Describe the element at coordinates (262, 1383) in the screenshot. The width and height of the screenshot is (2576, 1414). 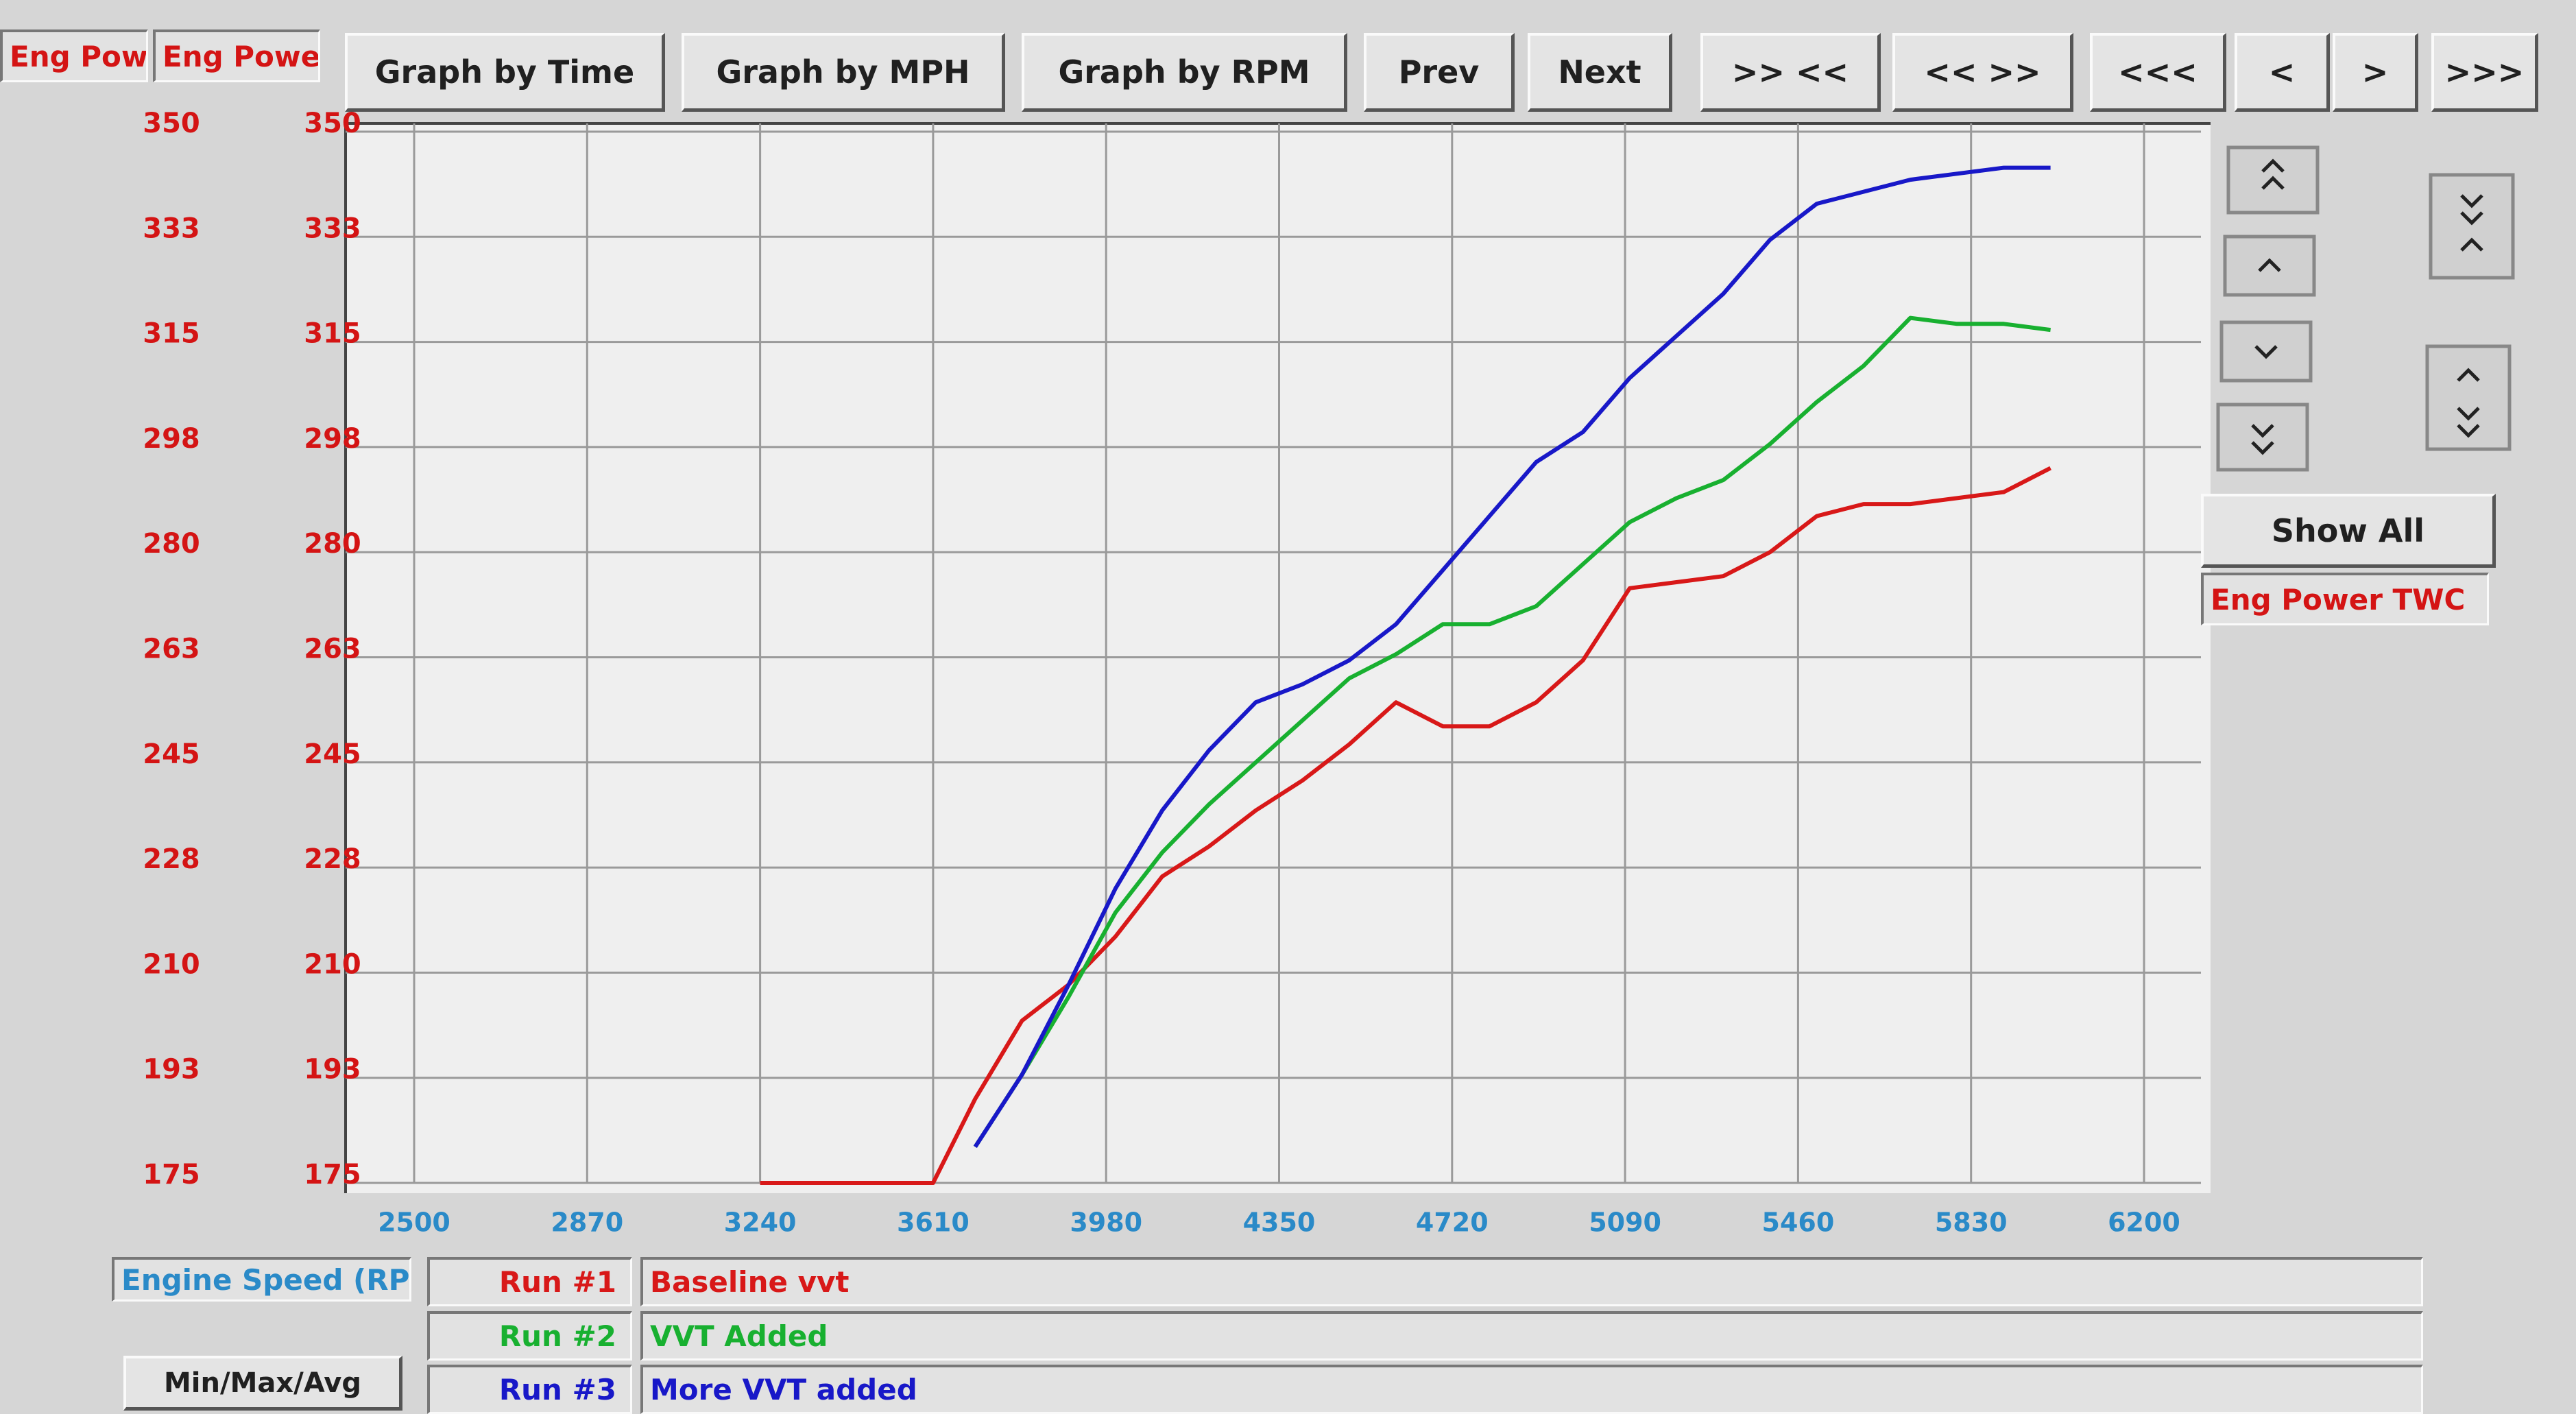
I see `min-max-avg-button: Min/Max/Avg` at that location.